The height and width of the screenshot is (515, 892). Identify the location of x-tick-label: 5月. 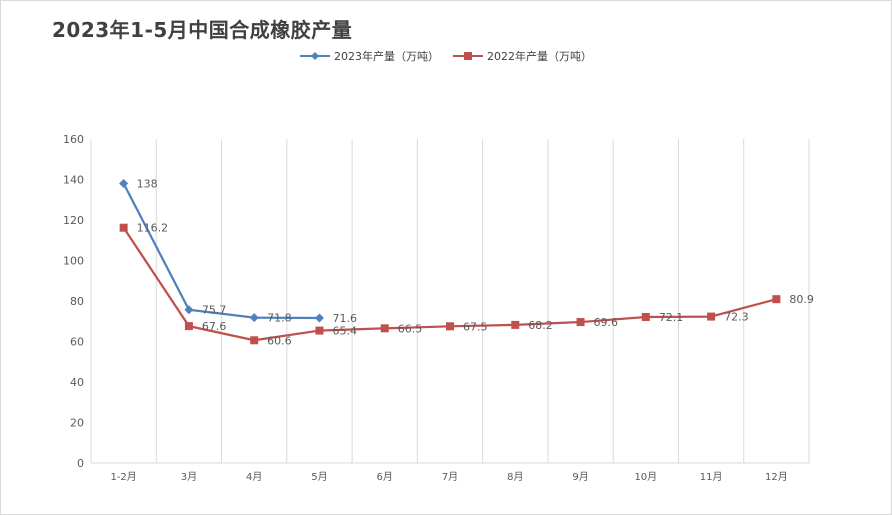
(319, 477).